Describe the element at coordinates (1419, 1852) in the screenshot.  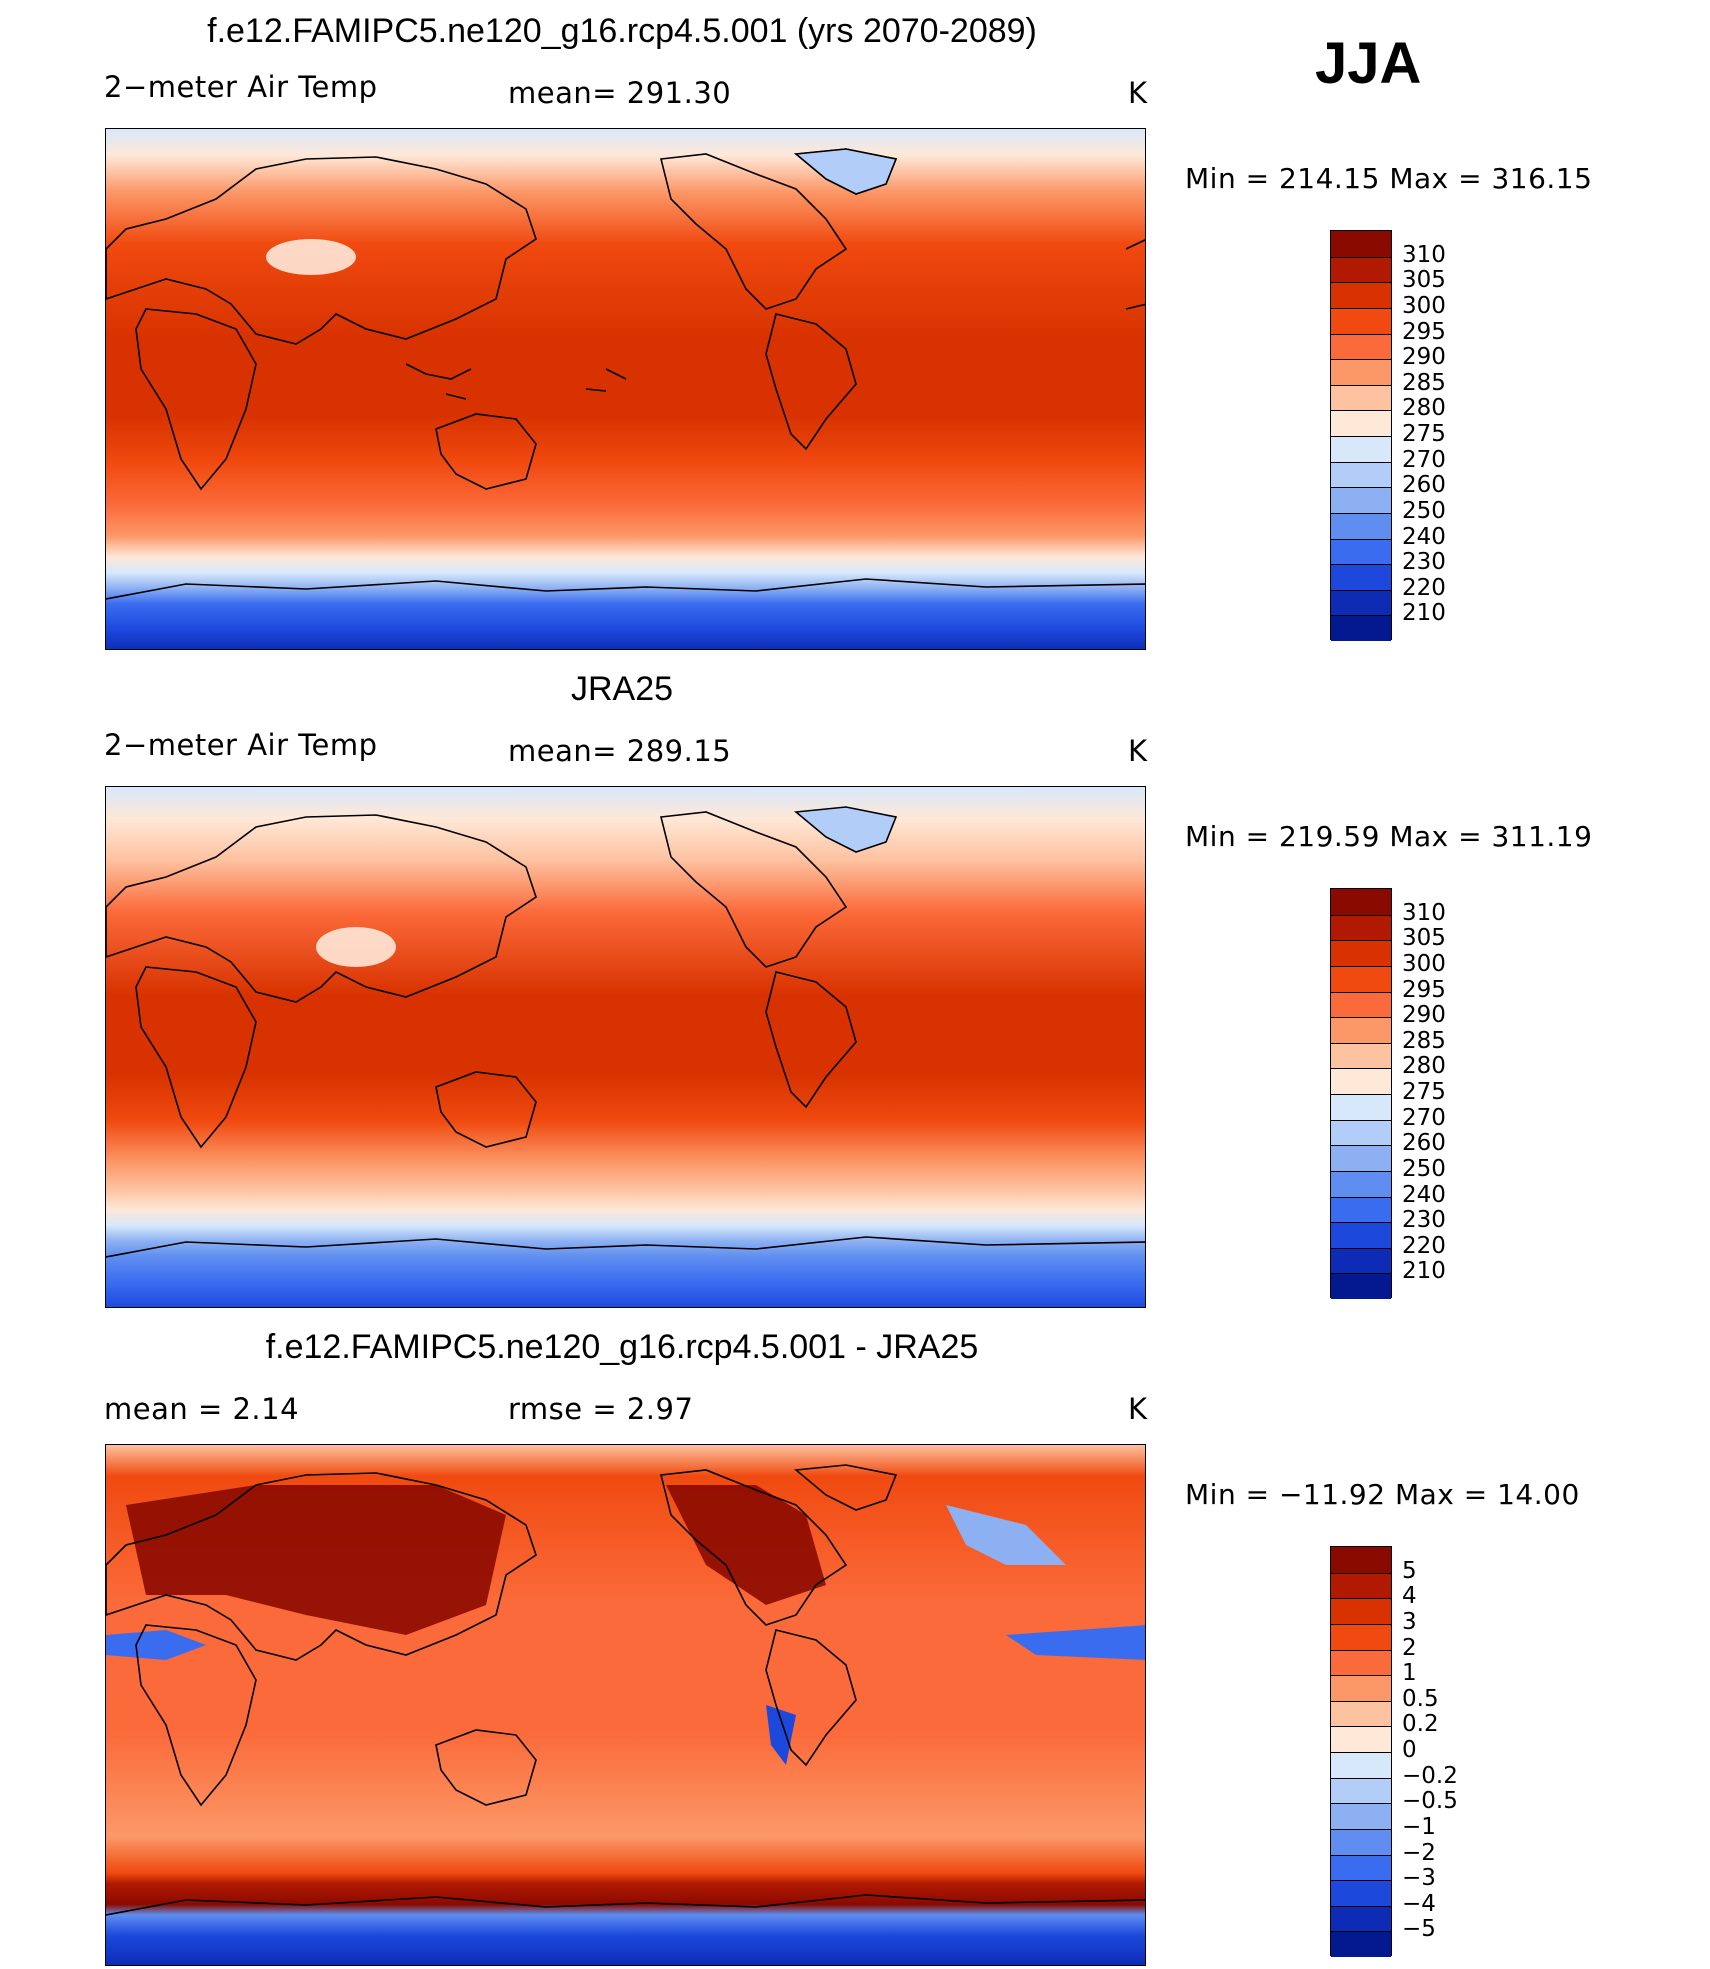
I see `colorbar-label: −2` at that location.